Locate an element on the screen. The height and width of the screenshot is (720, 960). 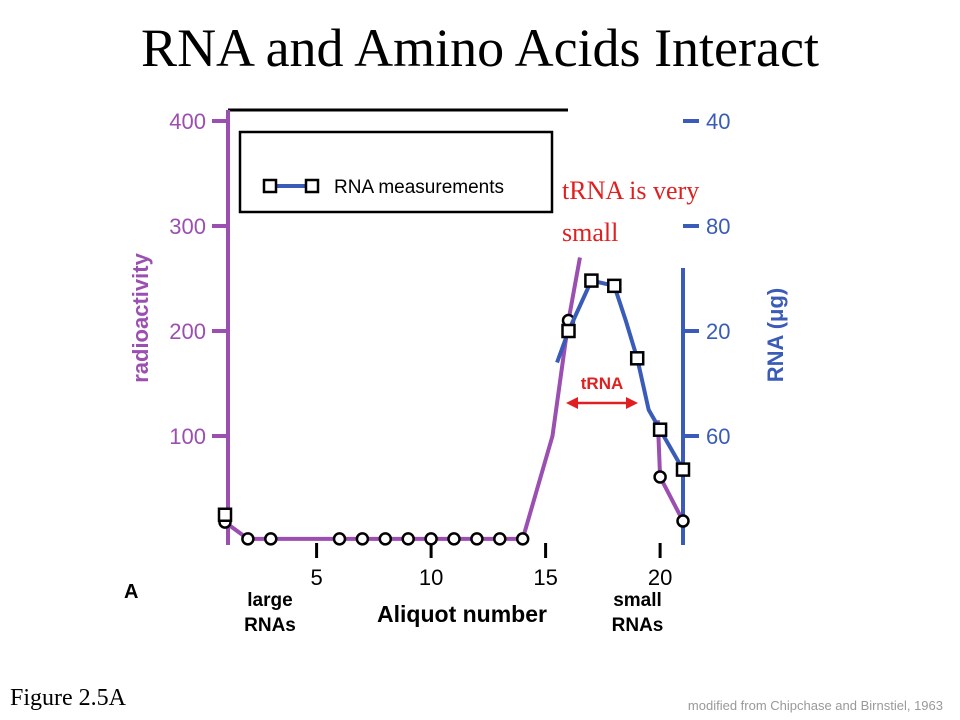
x-tick-label: 10 is located at coordinates (431, 577).